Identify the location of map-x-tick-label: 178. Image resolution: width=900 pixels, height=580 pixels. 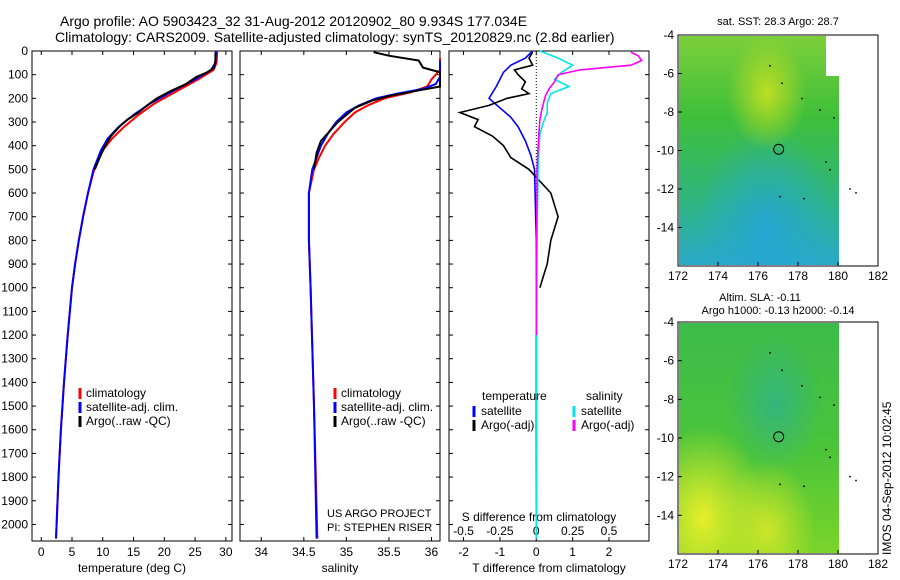
(798, 276).